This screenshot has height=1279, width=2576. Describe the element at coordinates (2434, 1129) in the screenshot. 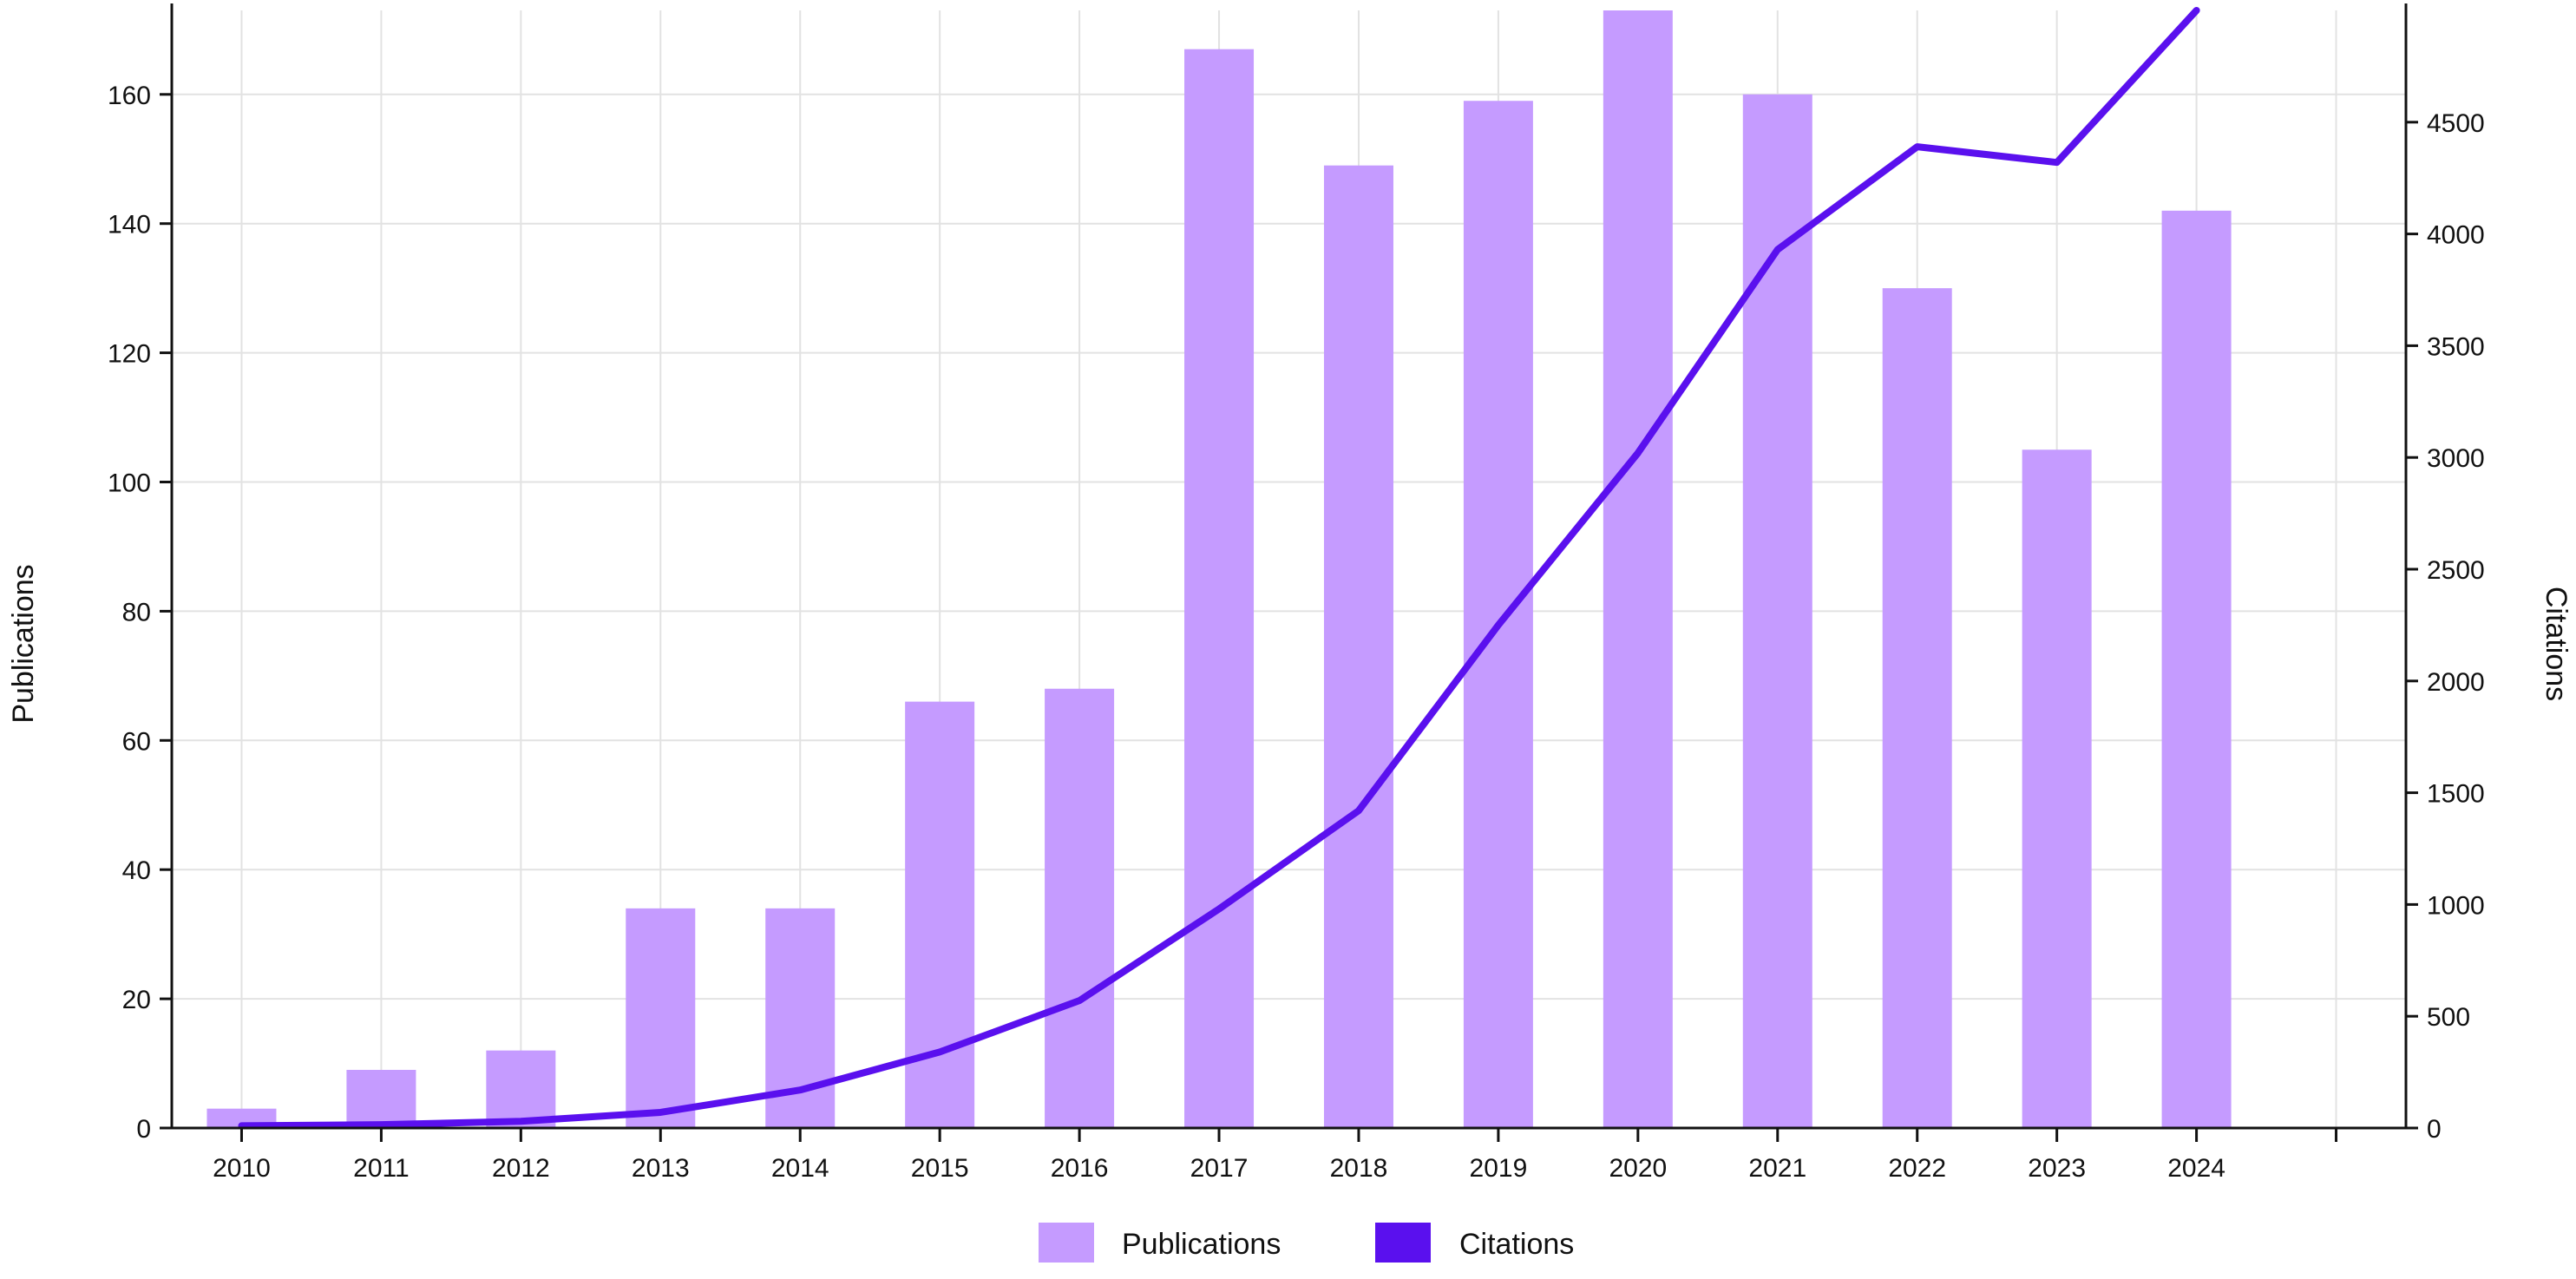

I see `right-tick-label: 0` at that location.